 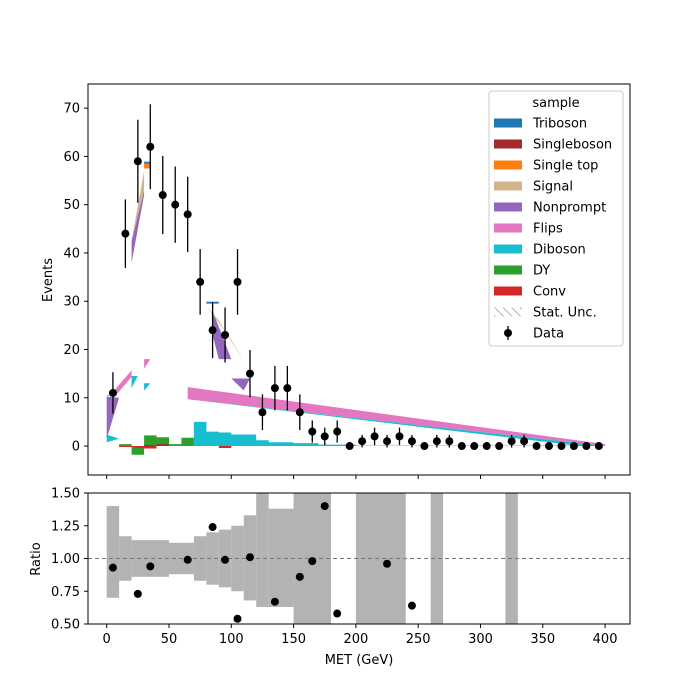 I want to click on ratio-x-tick-label: 0, so click(x=107, y=639).